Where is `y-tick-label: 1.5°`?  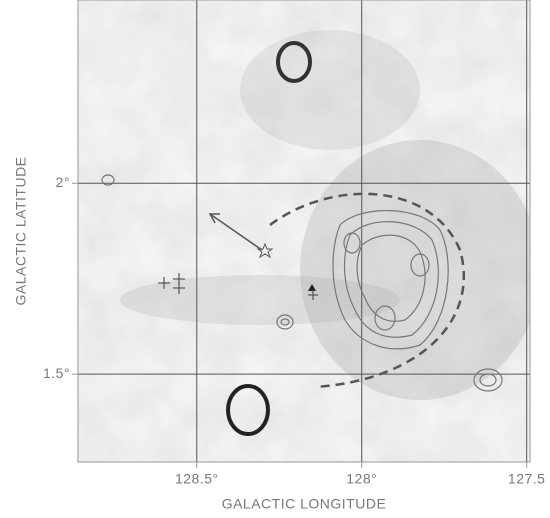 y-tick-label: 1.5° is located at coordinates (56, 373).